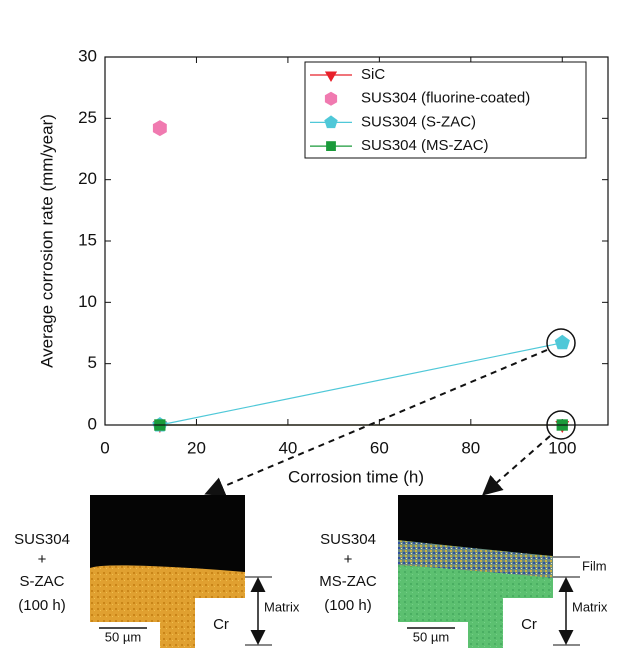 The width and height of the screenshot is (619, 654). I want to click on inset-label: MS-ZAC, so click(348, 581).